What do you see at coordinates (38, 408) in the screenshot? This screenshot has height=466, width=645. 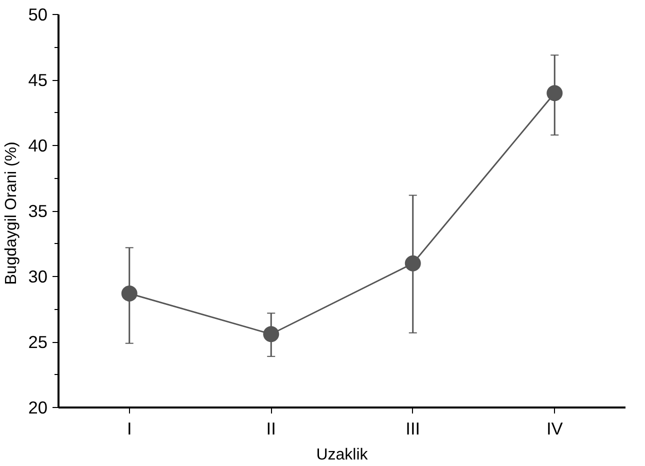 I see `y-tick-label: 20` at bounding box center [38, 408].